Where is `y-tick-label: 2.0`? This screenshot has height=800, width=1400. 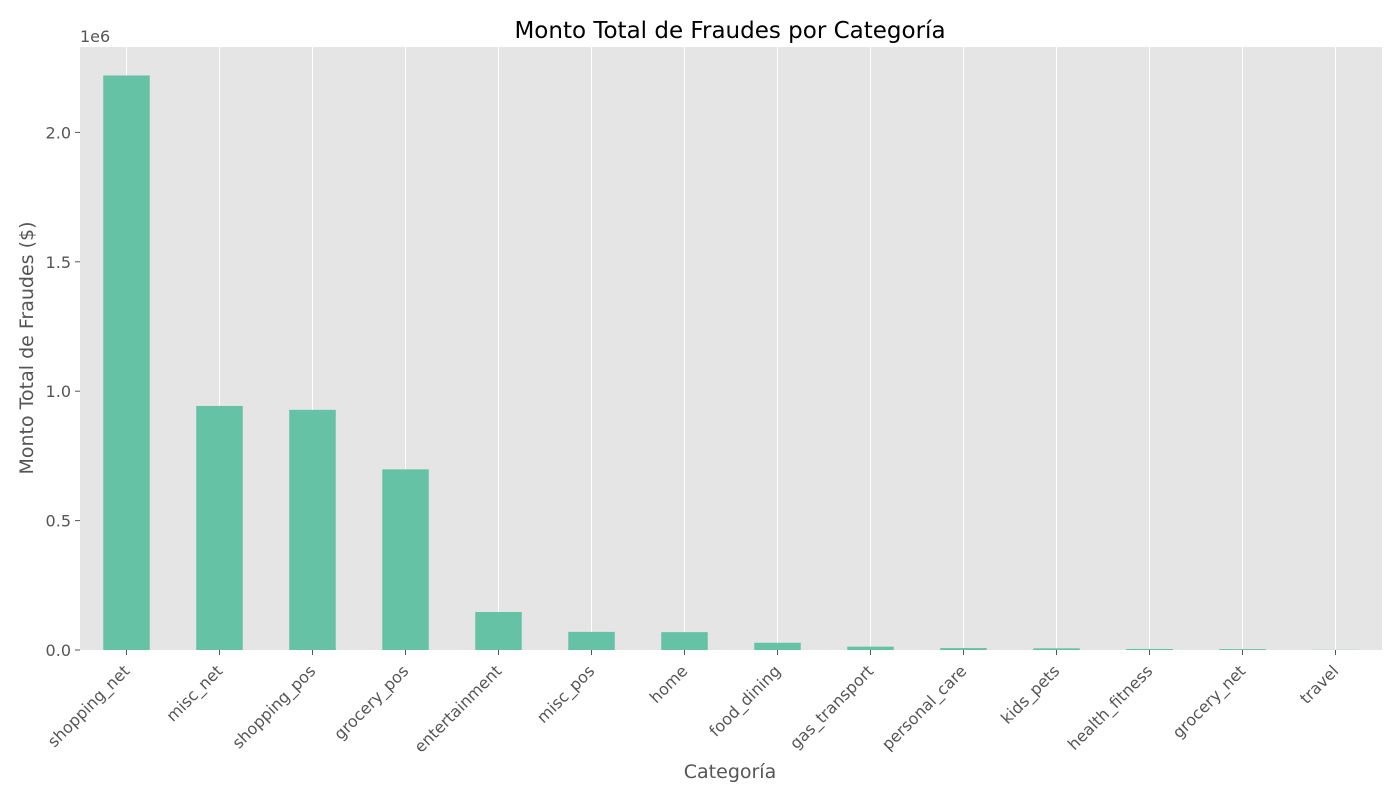
y-tick-label: 2.0 is located at coordinates (58, 132).